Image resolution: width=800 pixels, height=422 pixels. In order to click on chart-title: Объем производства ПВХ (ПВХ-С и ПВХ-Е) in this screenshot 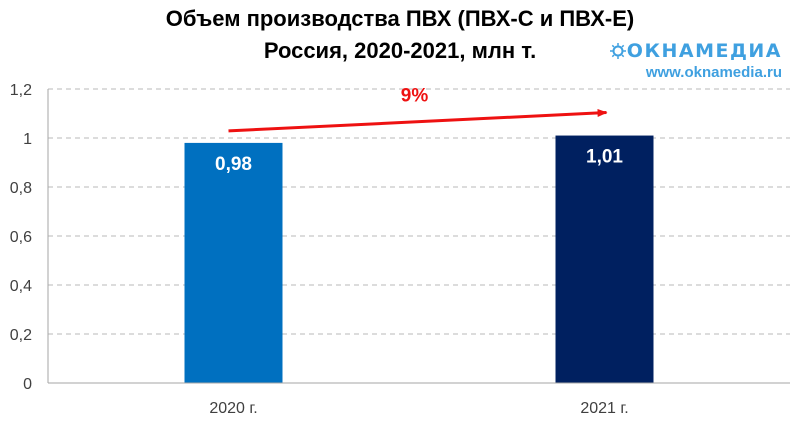, I will do `click(400, 18)`.